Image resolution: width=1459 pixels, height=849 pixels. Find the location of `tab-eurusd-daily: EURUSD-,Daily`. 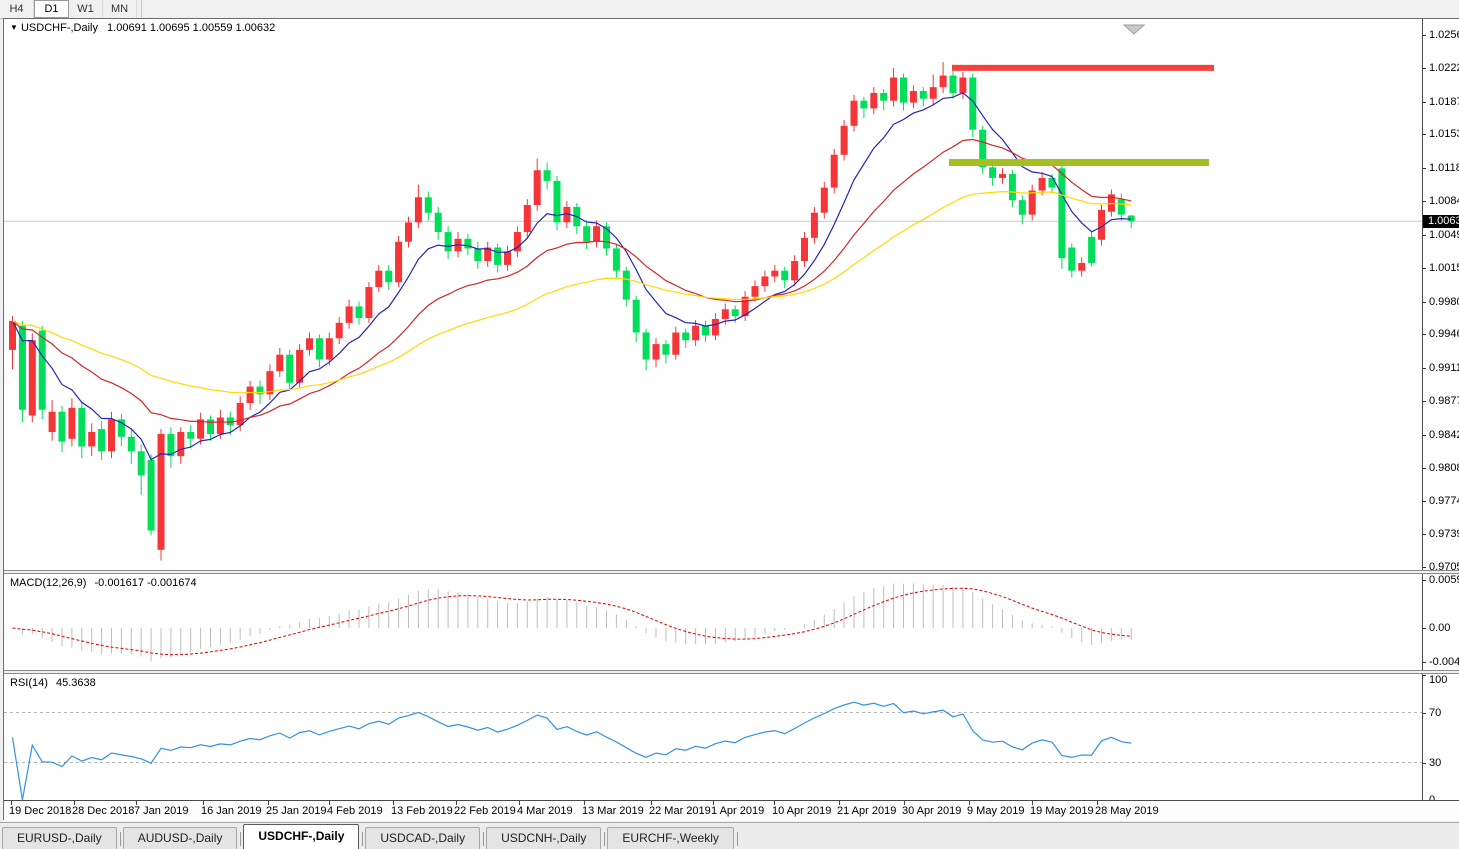

tab-eurusd-daily: EURUSD-,Daily is located at coordinates (59, 838).